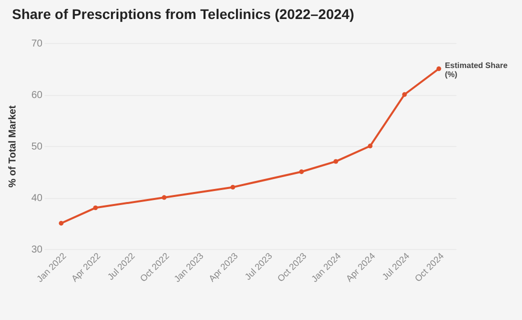 This screenshot has width=522, height=320. I want to click on y-tick-label: 50, so click(37, 147).